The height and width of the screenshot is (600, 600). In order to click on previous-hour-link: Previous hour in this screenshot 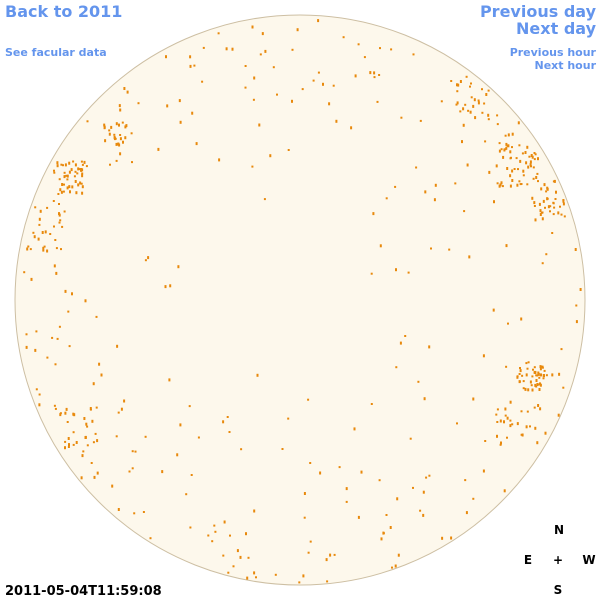, I will do `click(553, 52)`.